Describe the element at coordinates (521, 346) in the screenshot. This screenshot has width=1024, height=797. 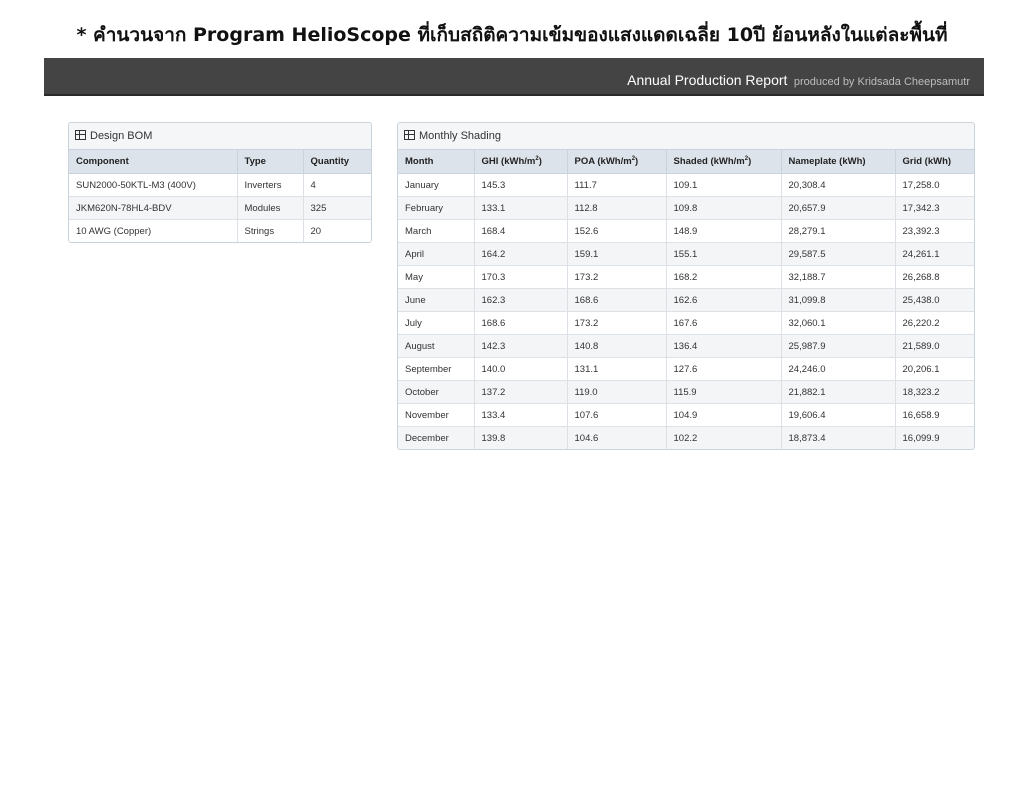
I see `table-cell: 142.3` at that location.